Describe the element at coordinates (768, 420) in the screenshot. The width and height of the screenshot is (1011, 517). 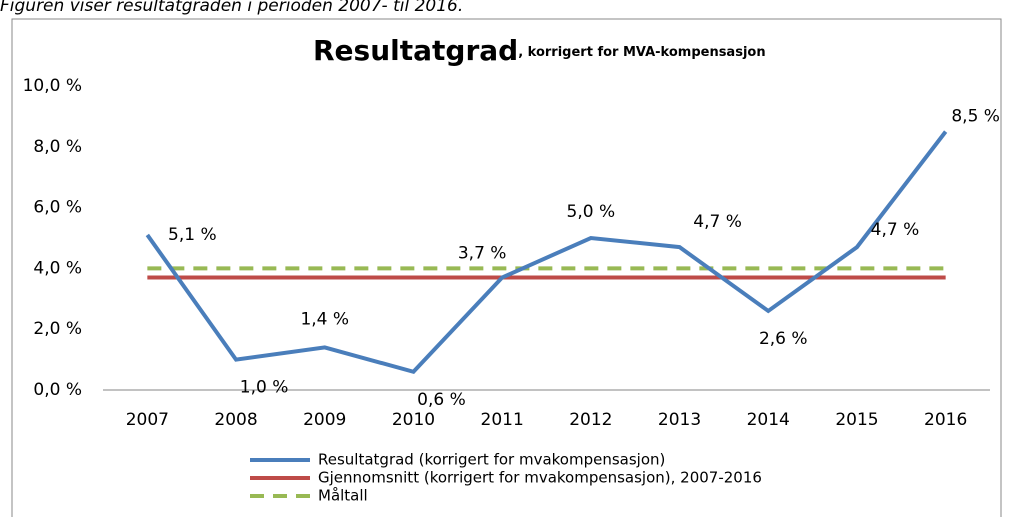
I see `x-tick-label: 2014` at that location.